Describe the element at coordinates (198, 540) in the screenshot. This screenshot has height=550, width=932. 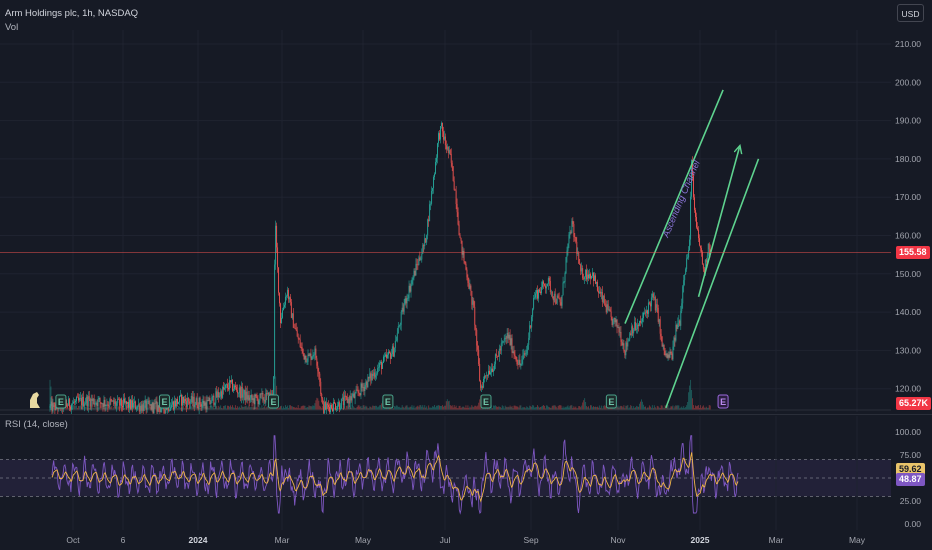
I see `time-tick-label: 2024` at that location.